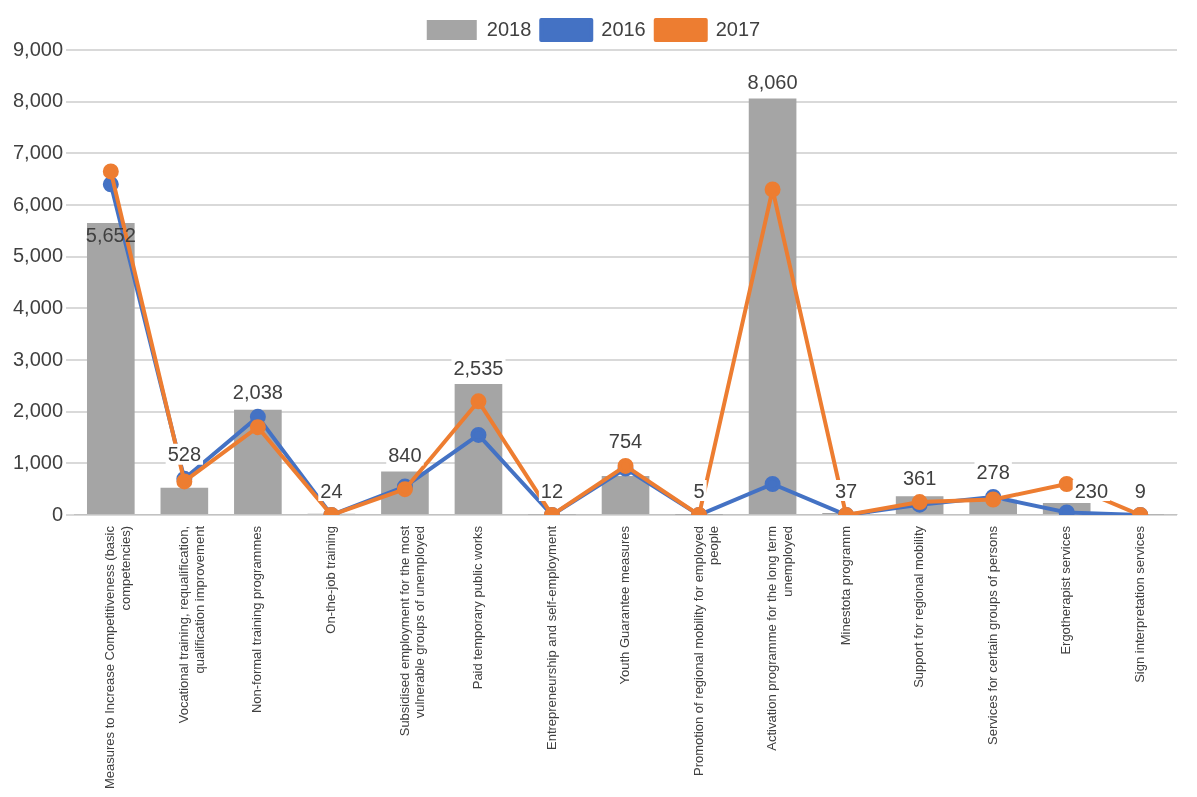  I want to click on x-tick-label: Promotion of regional mobility for employed people, so click(706, 651).